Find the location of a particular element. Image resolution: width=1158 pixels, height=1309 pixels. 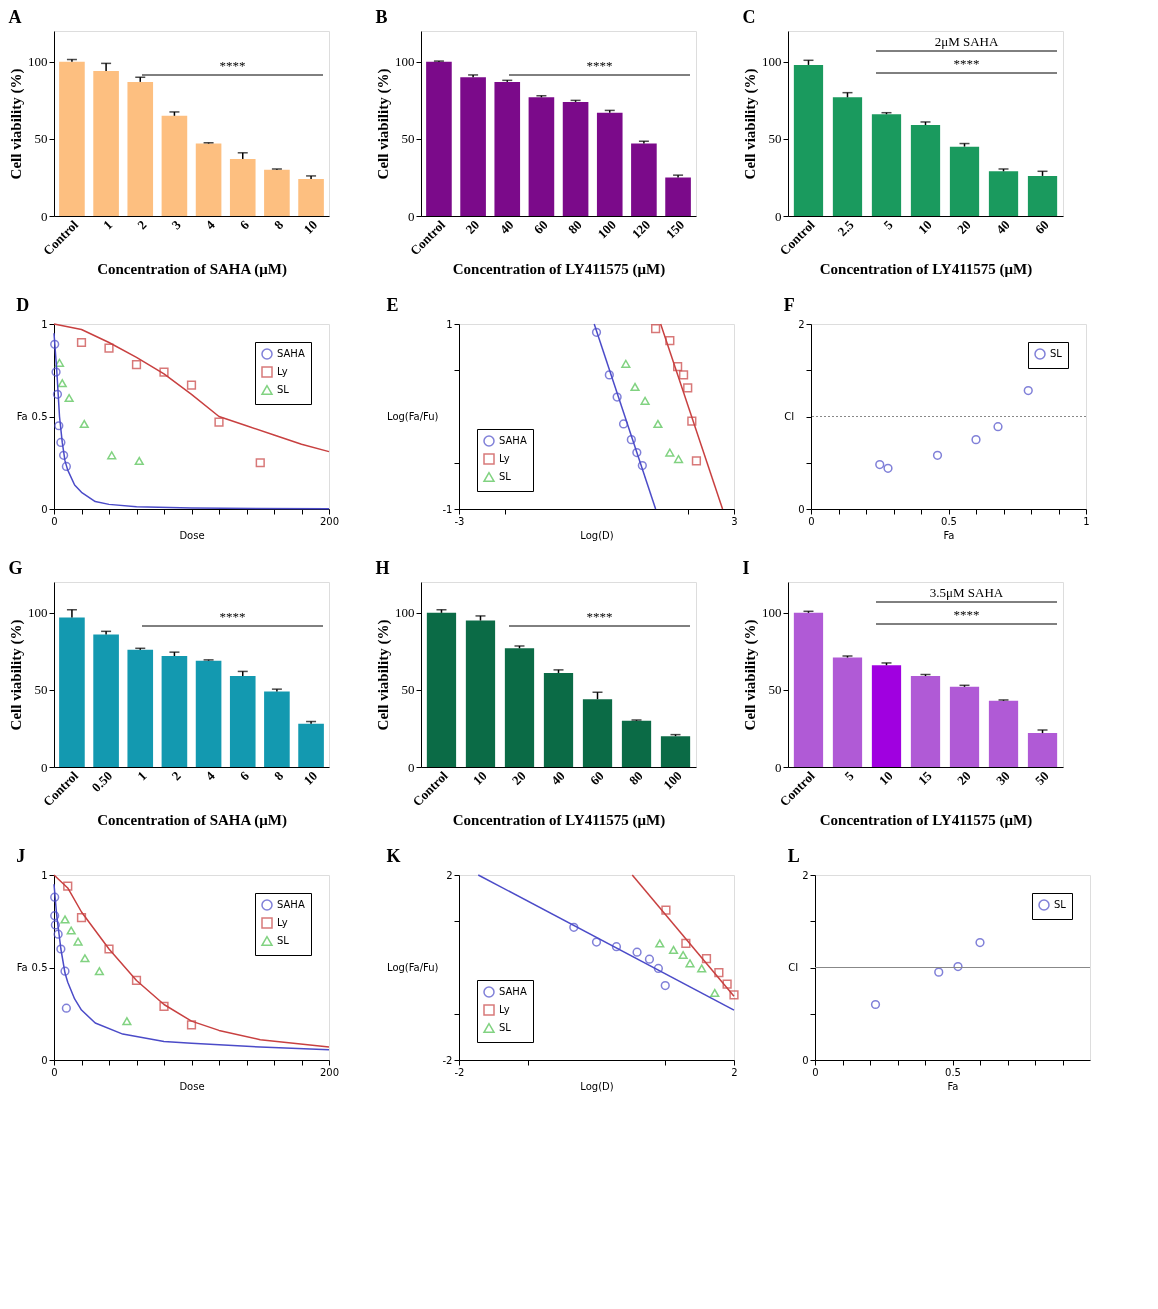

y-tick-label: 2 is located at coordinates (449, 875).